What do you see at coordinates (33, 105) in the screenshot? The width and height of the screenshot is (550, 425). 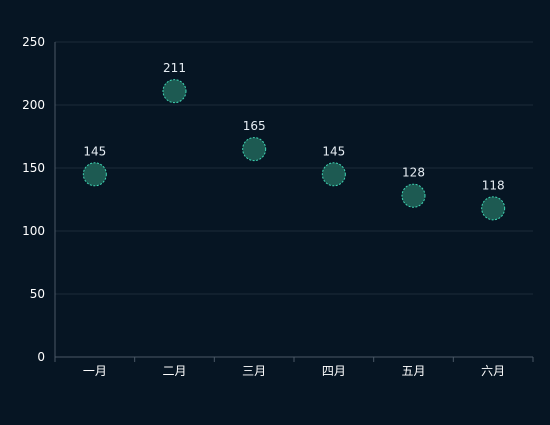 I see `y-tick-label: 200` at bounding box center [33, 105].